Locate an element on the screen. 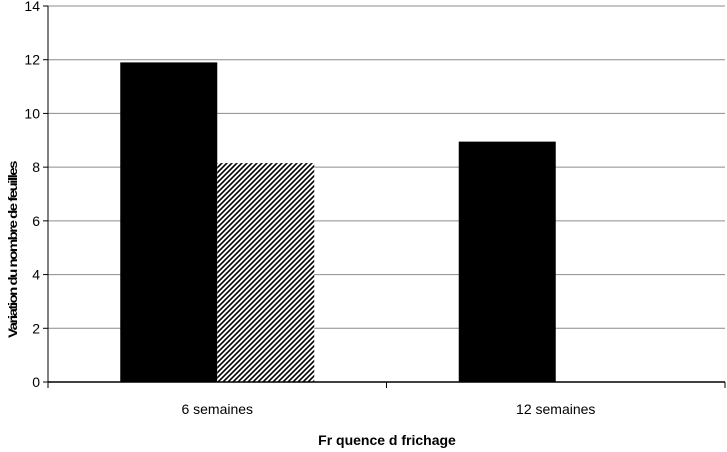 The image size is (727, 452). x-category-label: 6 semaines is located at coordinates (217, 409).